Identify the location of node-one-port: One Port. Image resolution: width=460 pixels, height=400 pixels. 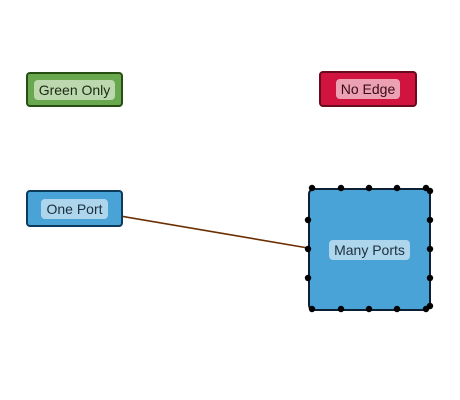
(74, 208).